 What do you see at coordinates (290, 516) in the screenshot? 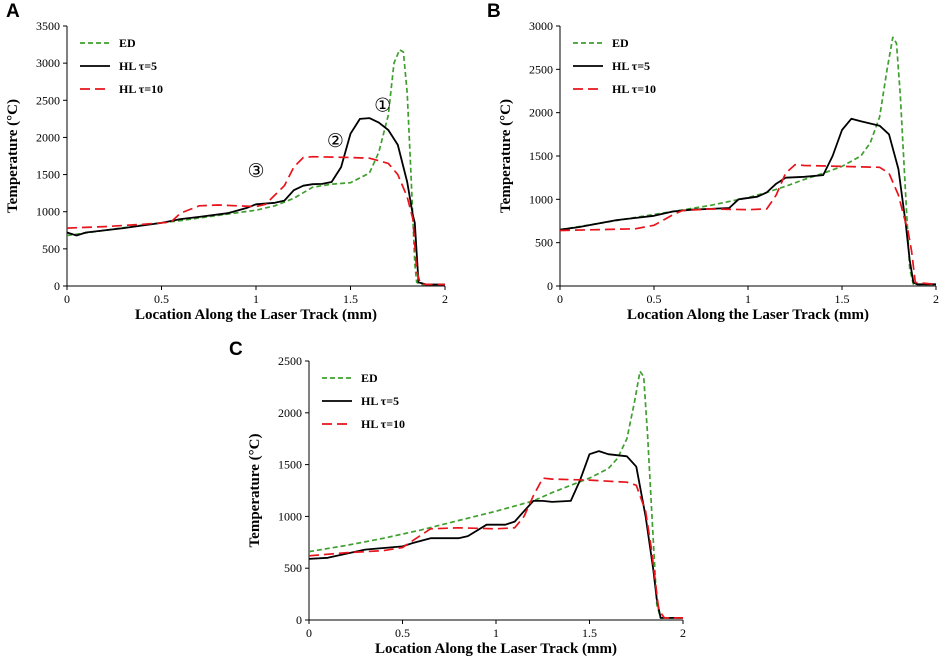
I see `y-tick-label-c: 1000` at bounding box center [290, 516].